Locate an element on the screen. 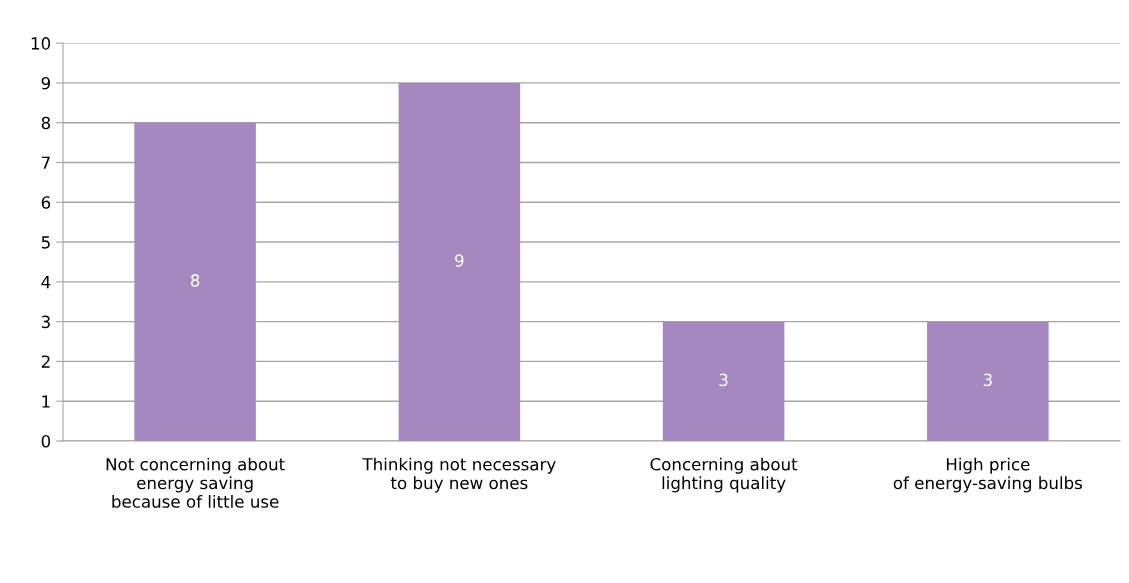  y-tick-label: 2 is located at coordinates (45, 361).